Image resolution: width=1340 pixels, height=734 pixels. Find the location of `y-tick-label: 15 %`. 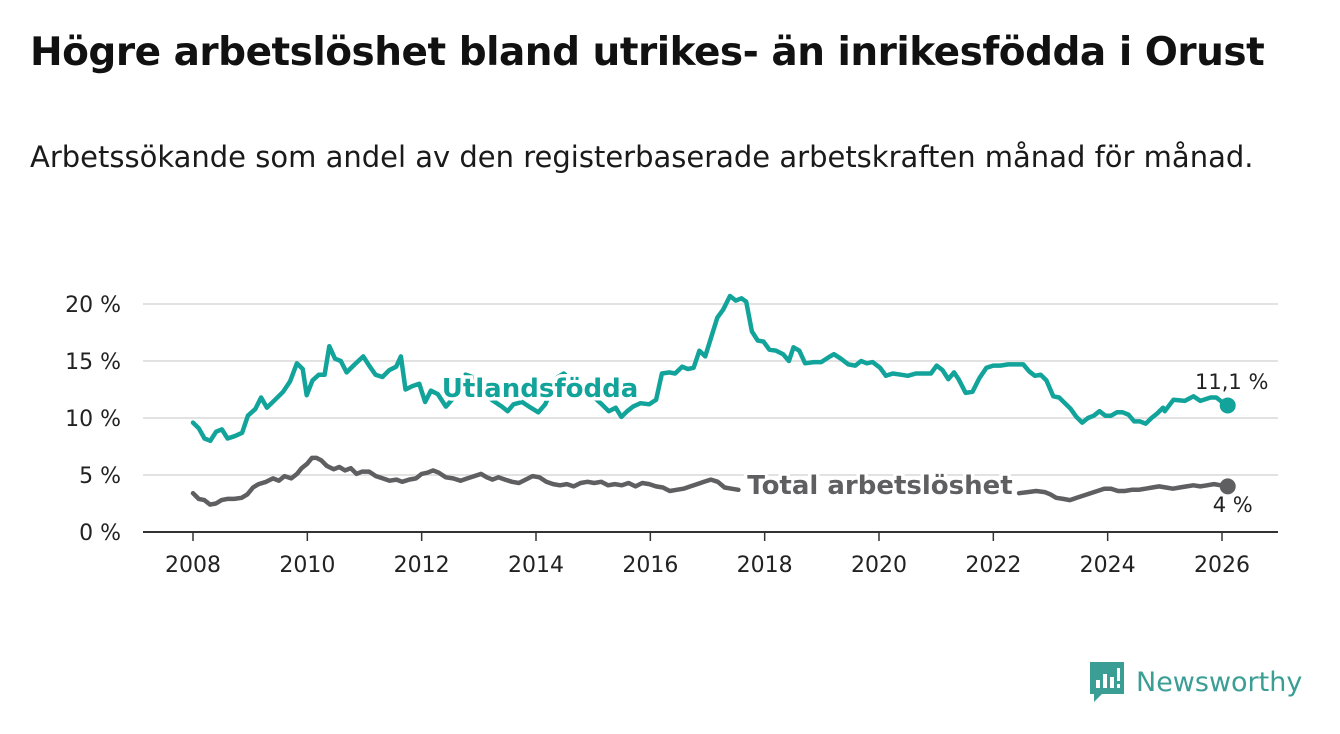

y-tick-label: 15 % is located at coordinates (93, 362).